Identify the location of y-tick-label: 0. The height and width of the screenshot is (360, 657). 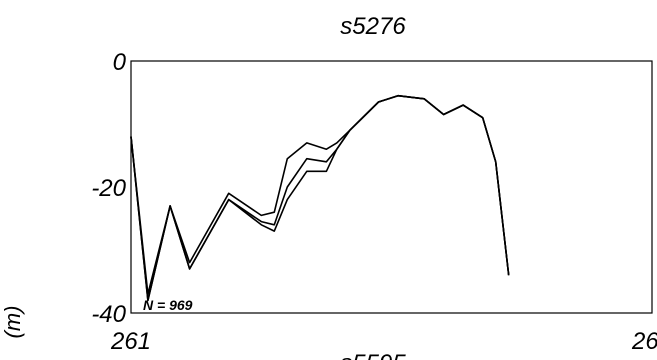
(120, 62).